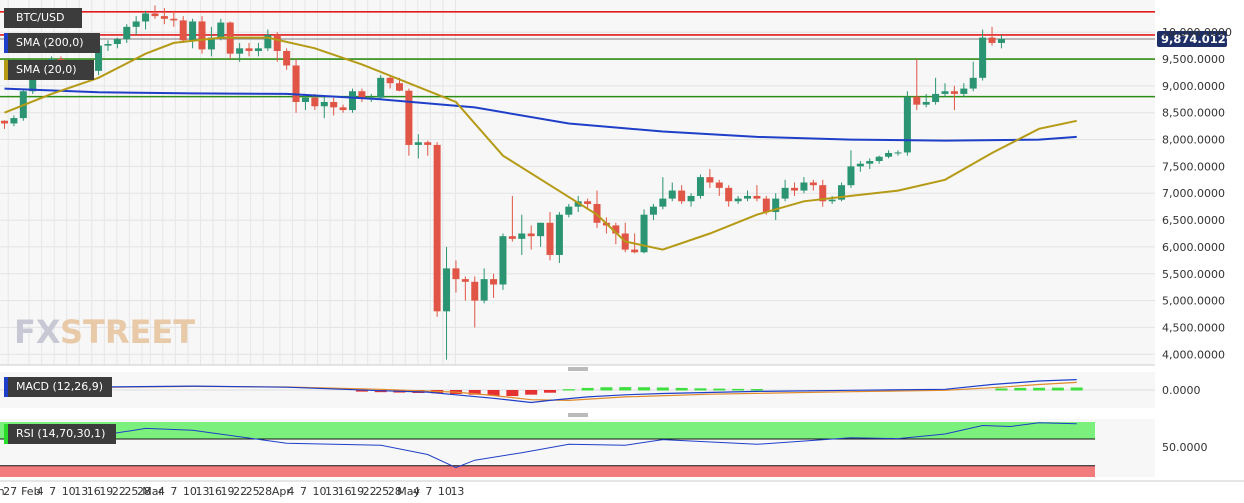 Image resolution: width=1244 pixels, height=503 pixels. I want to click on macd-plot, so click(577, 390).